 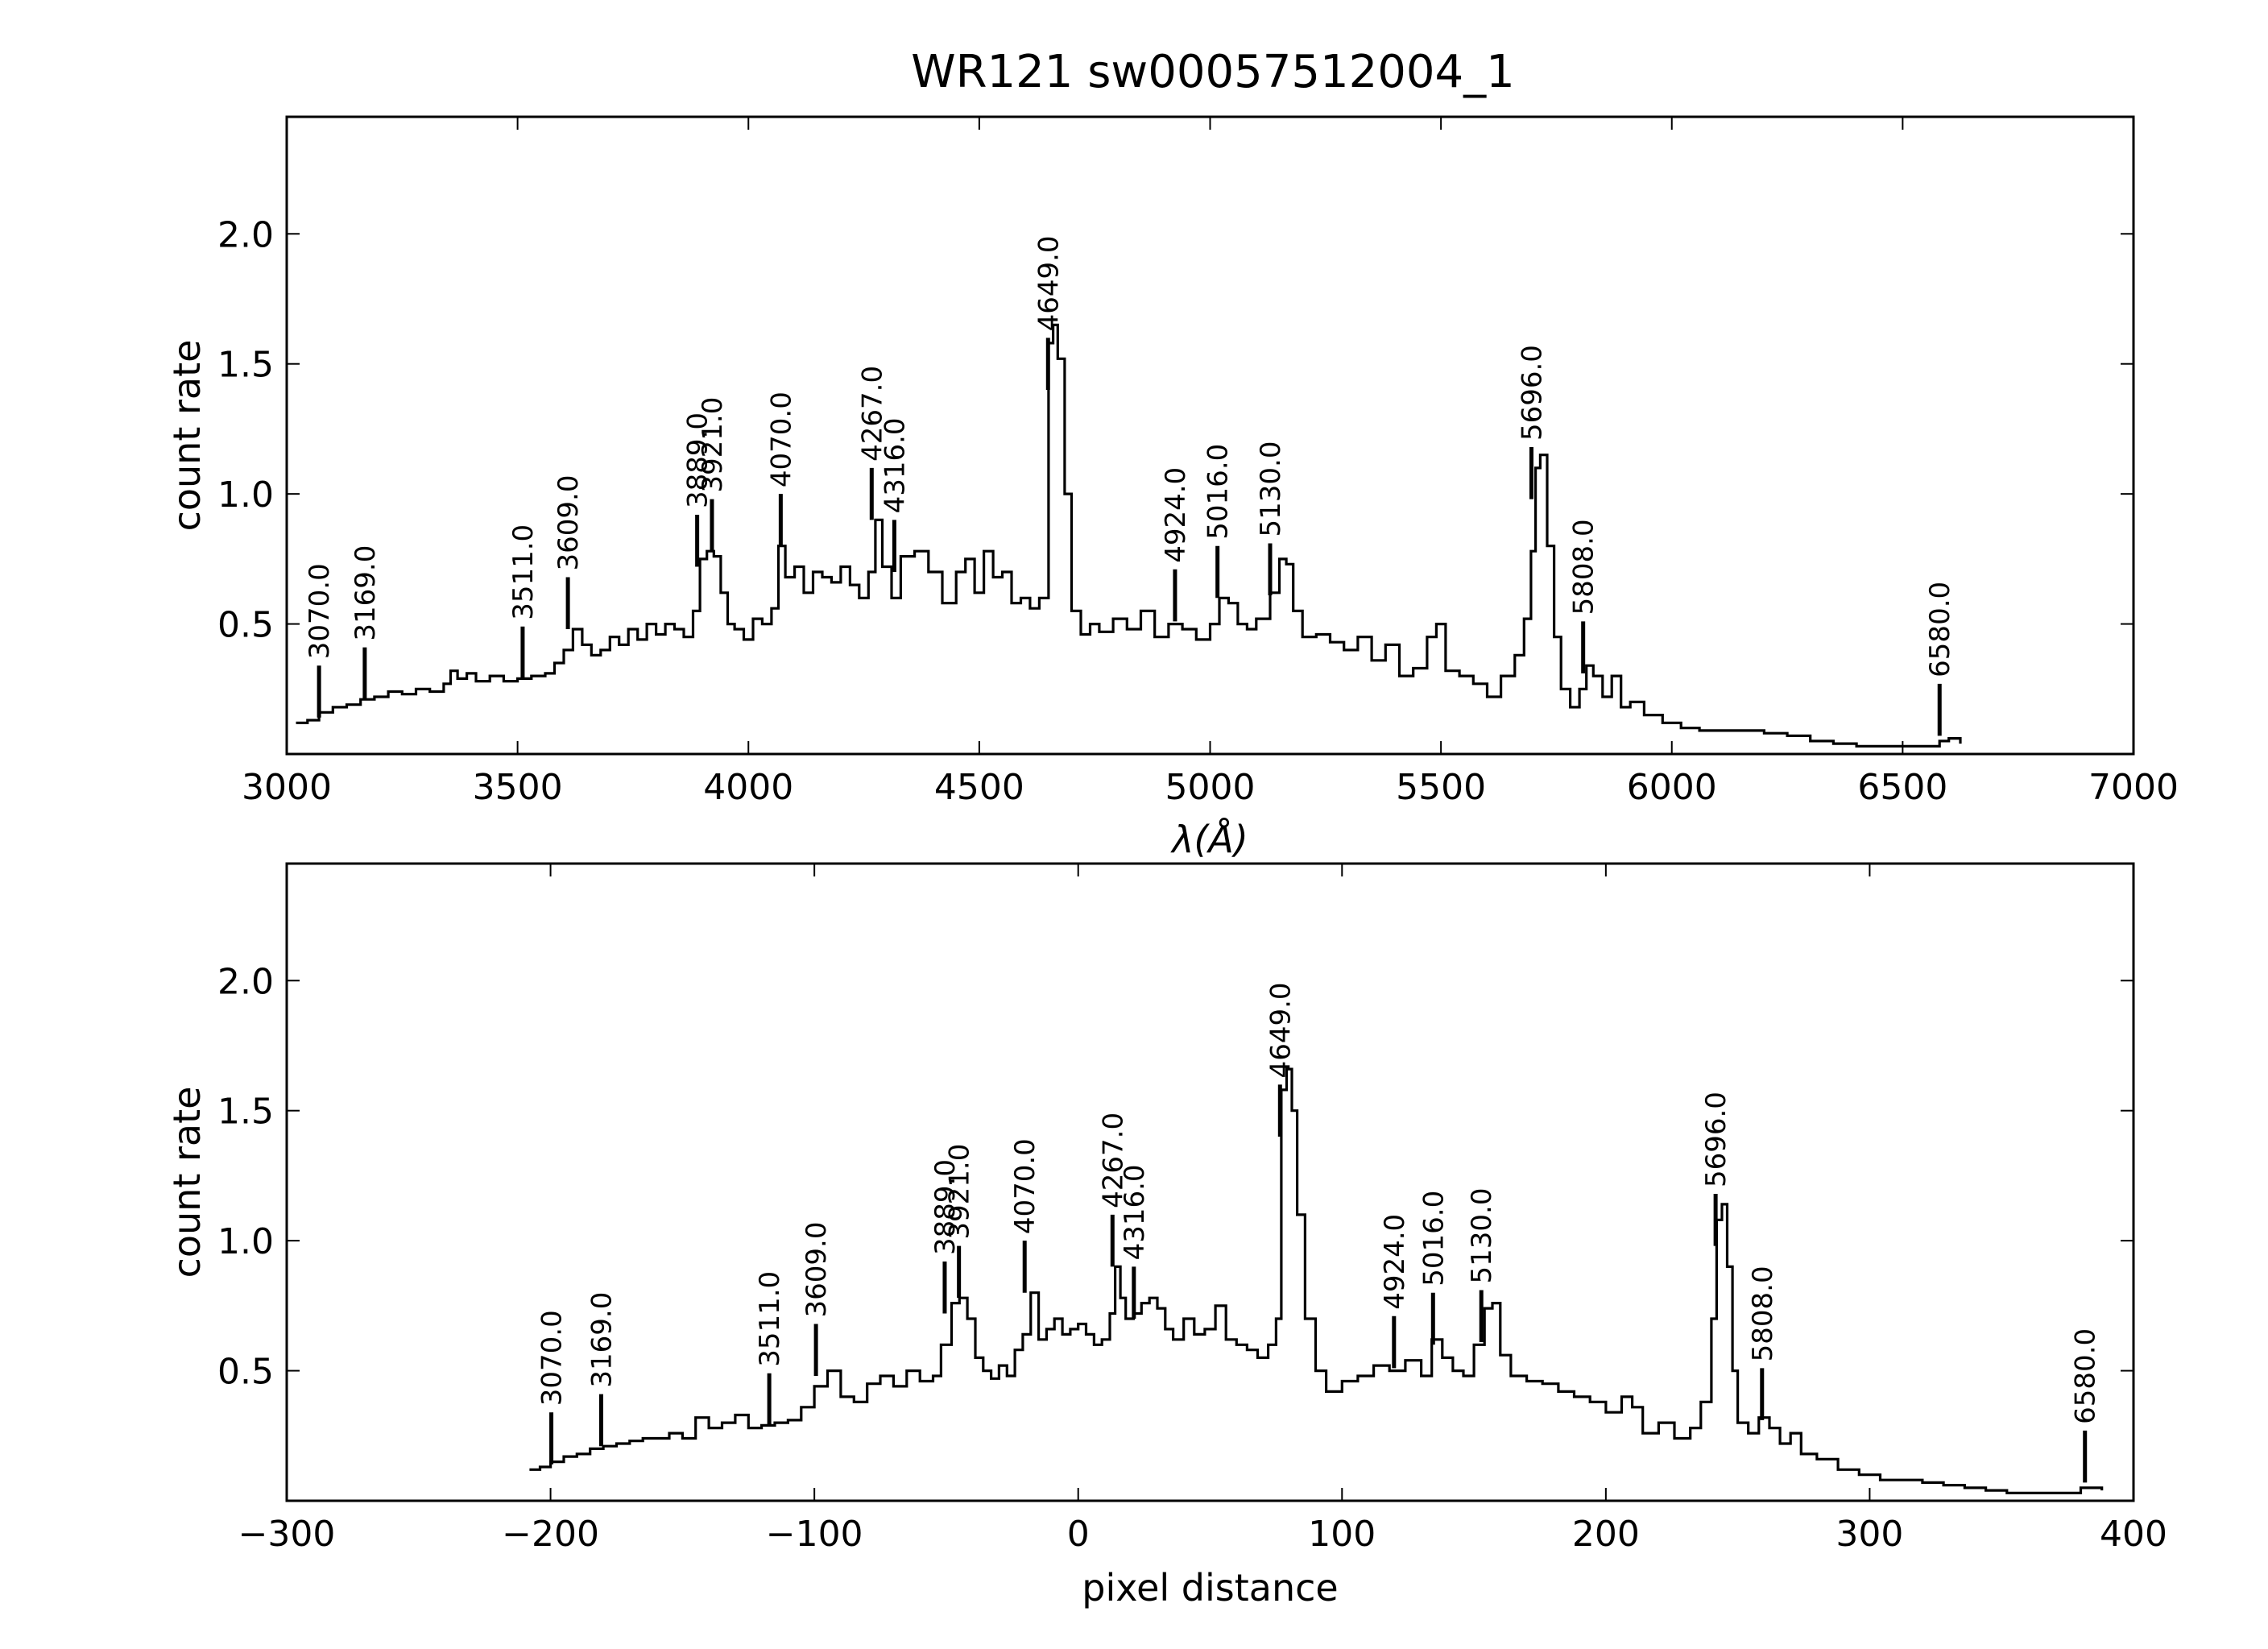 What do you see at coordinates (187, 1182) in the screenshot?
I see `y-axis-label-pixel: count rate` at bounding box center [187, 1182].